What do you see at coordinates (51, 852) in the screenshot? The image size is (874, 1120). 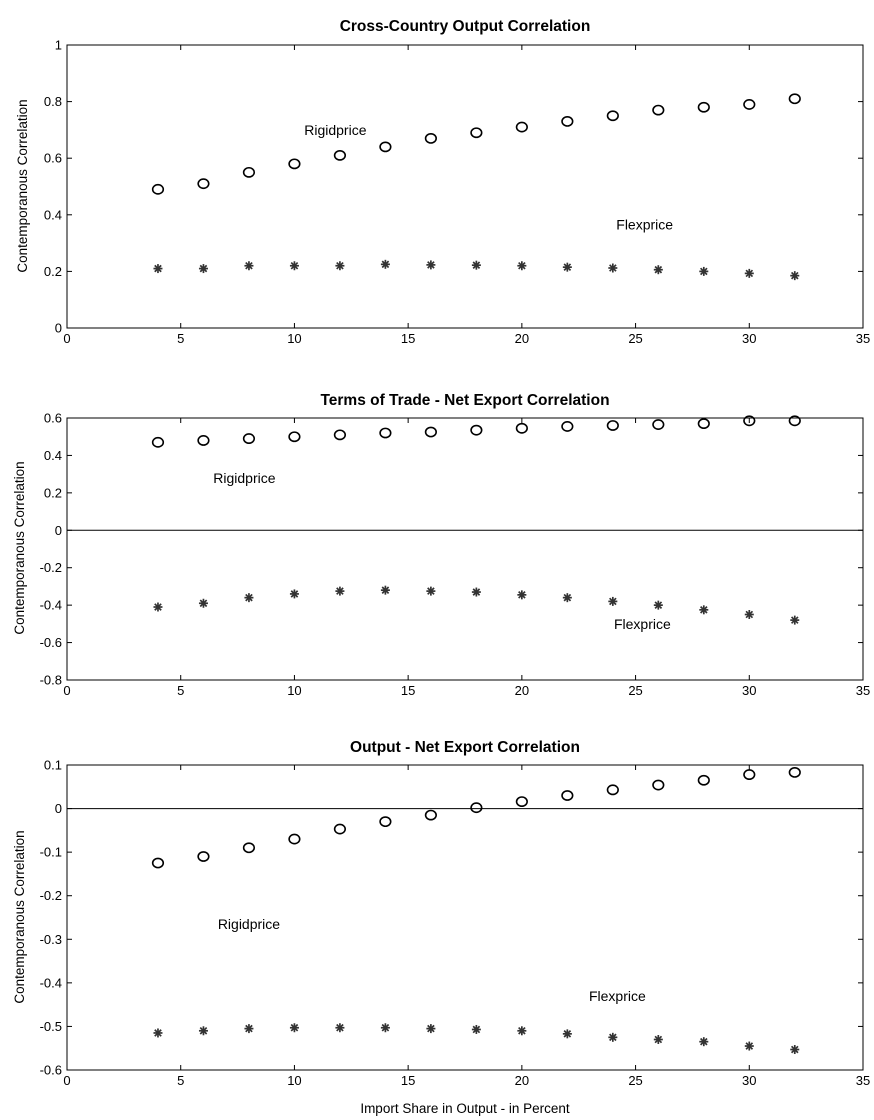 I see `y-tick-label: -0.1` at bounding box center [51, 852].